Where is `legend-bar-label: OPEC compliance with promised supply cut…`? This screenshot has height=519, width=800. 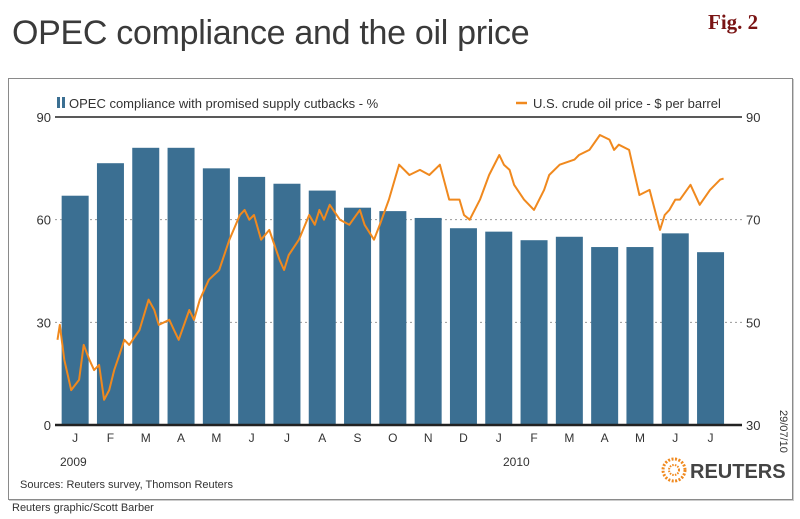
legend-bar-label: OPEC compliance with promised supply cut… is located at coordinates (224, 103).